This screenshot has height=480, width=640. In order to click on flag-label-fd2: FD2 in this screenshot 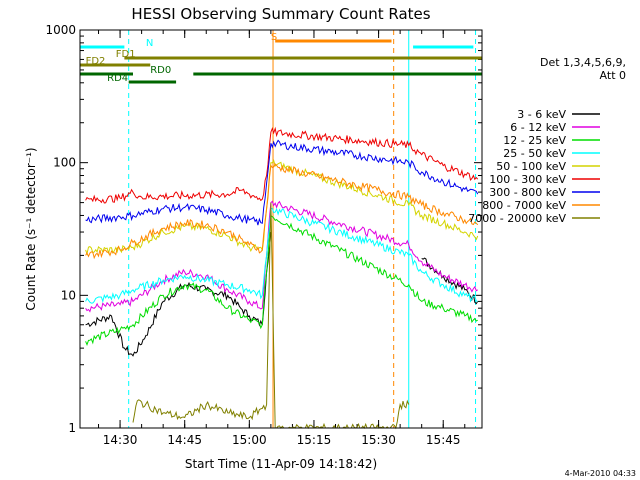, I will do `click(96, 61)`.